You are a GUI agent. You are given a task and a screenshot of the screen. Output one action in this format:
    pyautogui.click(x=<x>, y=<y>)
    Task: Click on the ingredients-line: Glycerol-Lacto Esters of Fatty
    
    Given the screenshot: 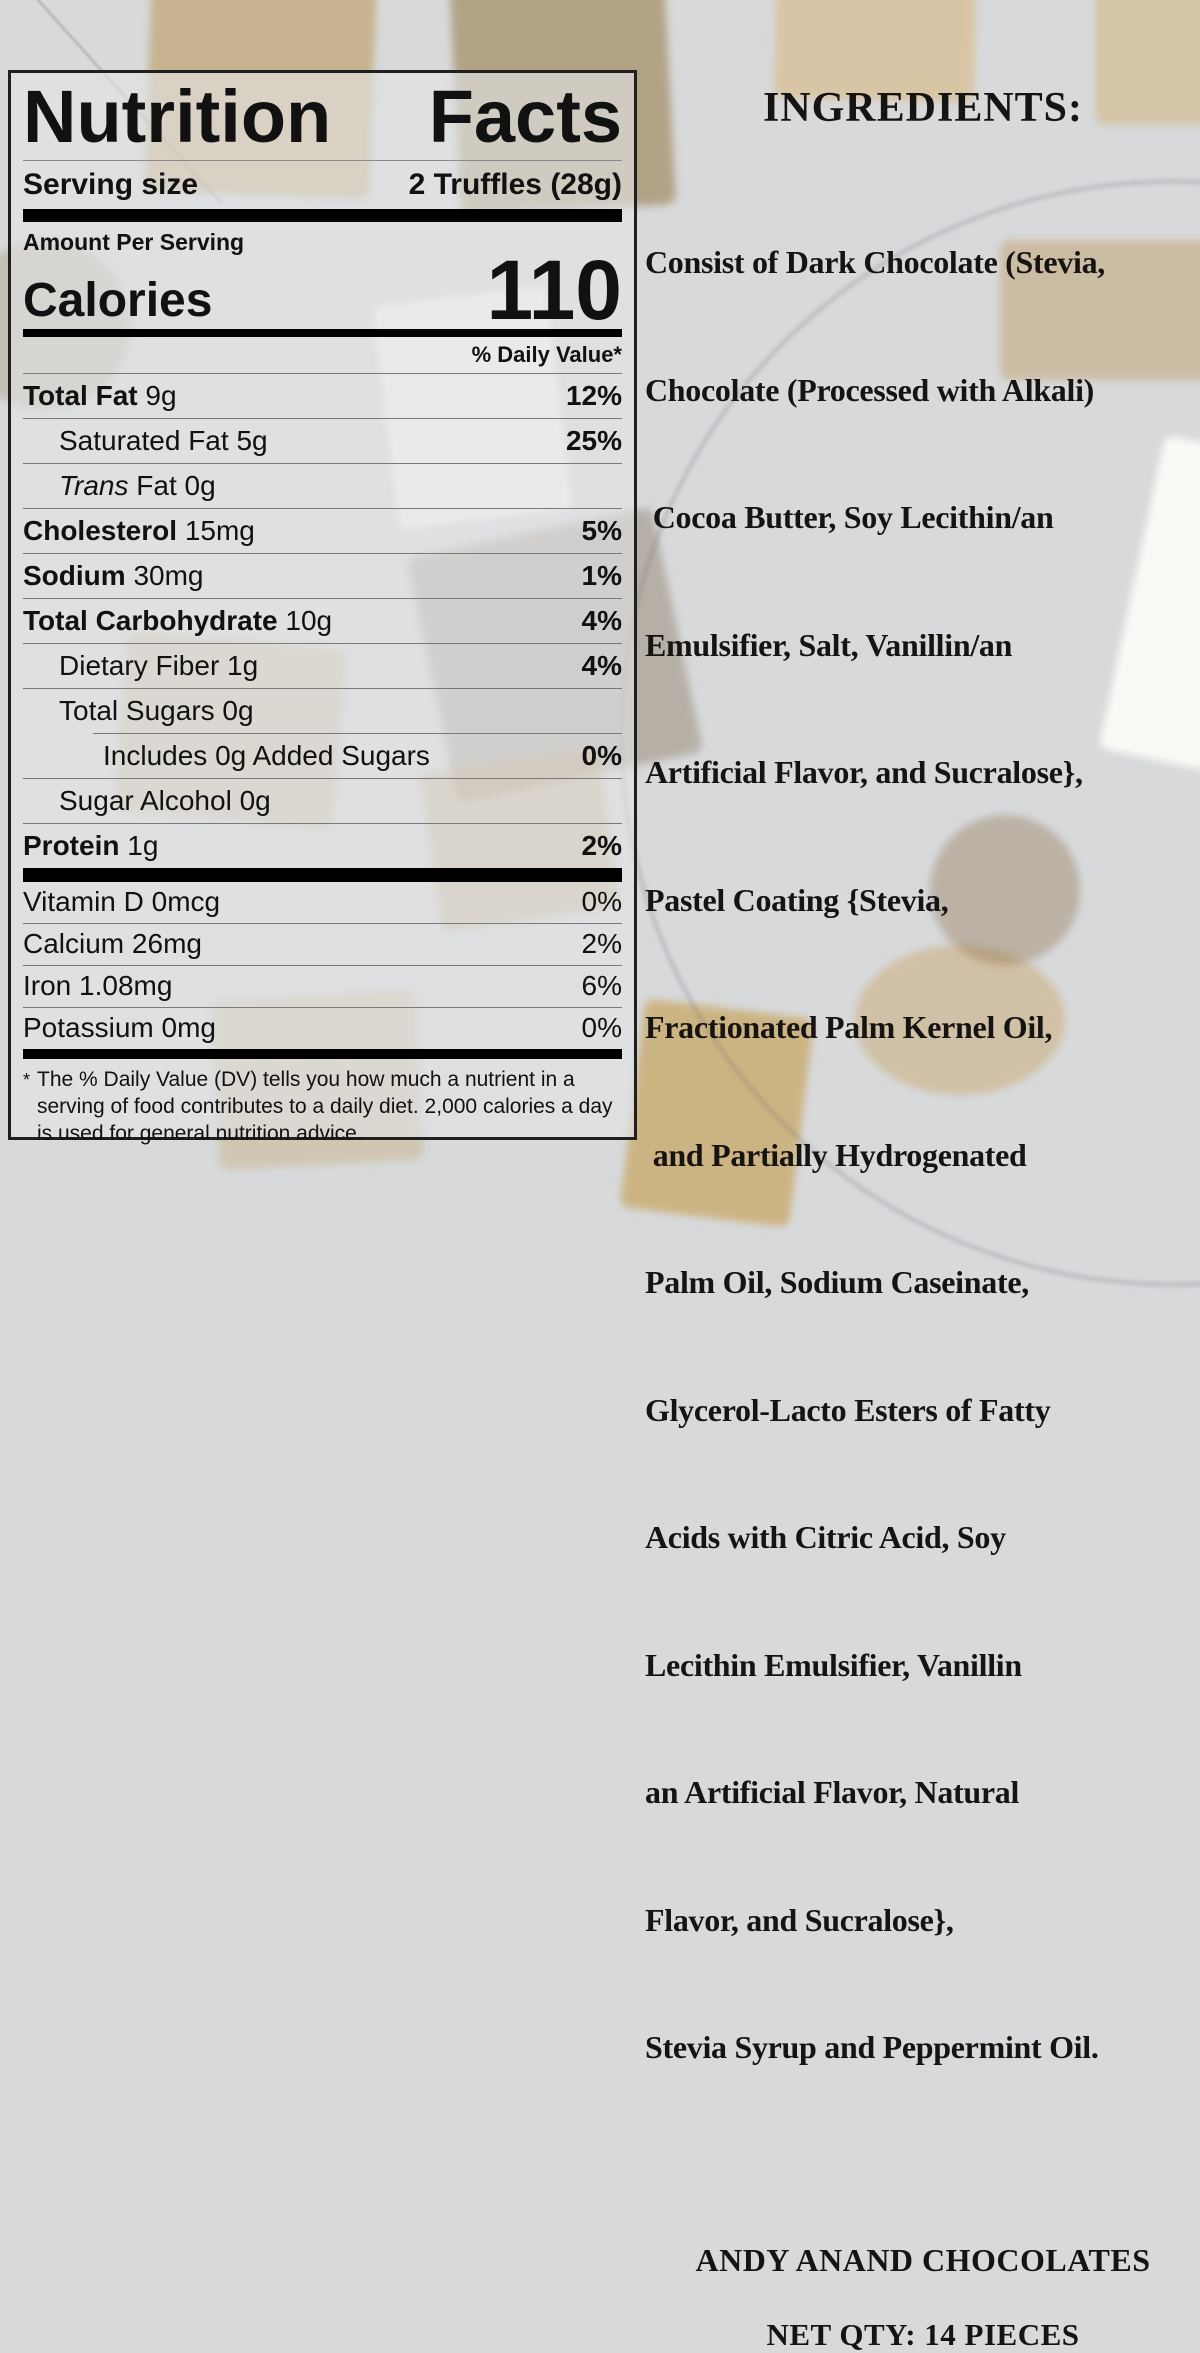 What is the action you would take?
    pyautogui.click(x=848, y=1409)
    